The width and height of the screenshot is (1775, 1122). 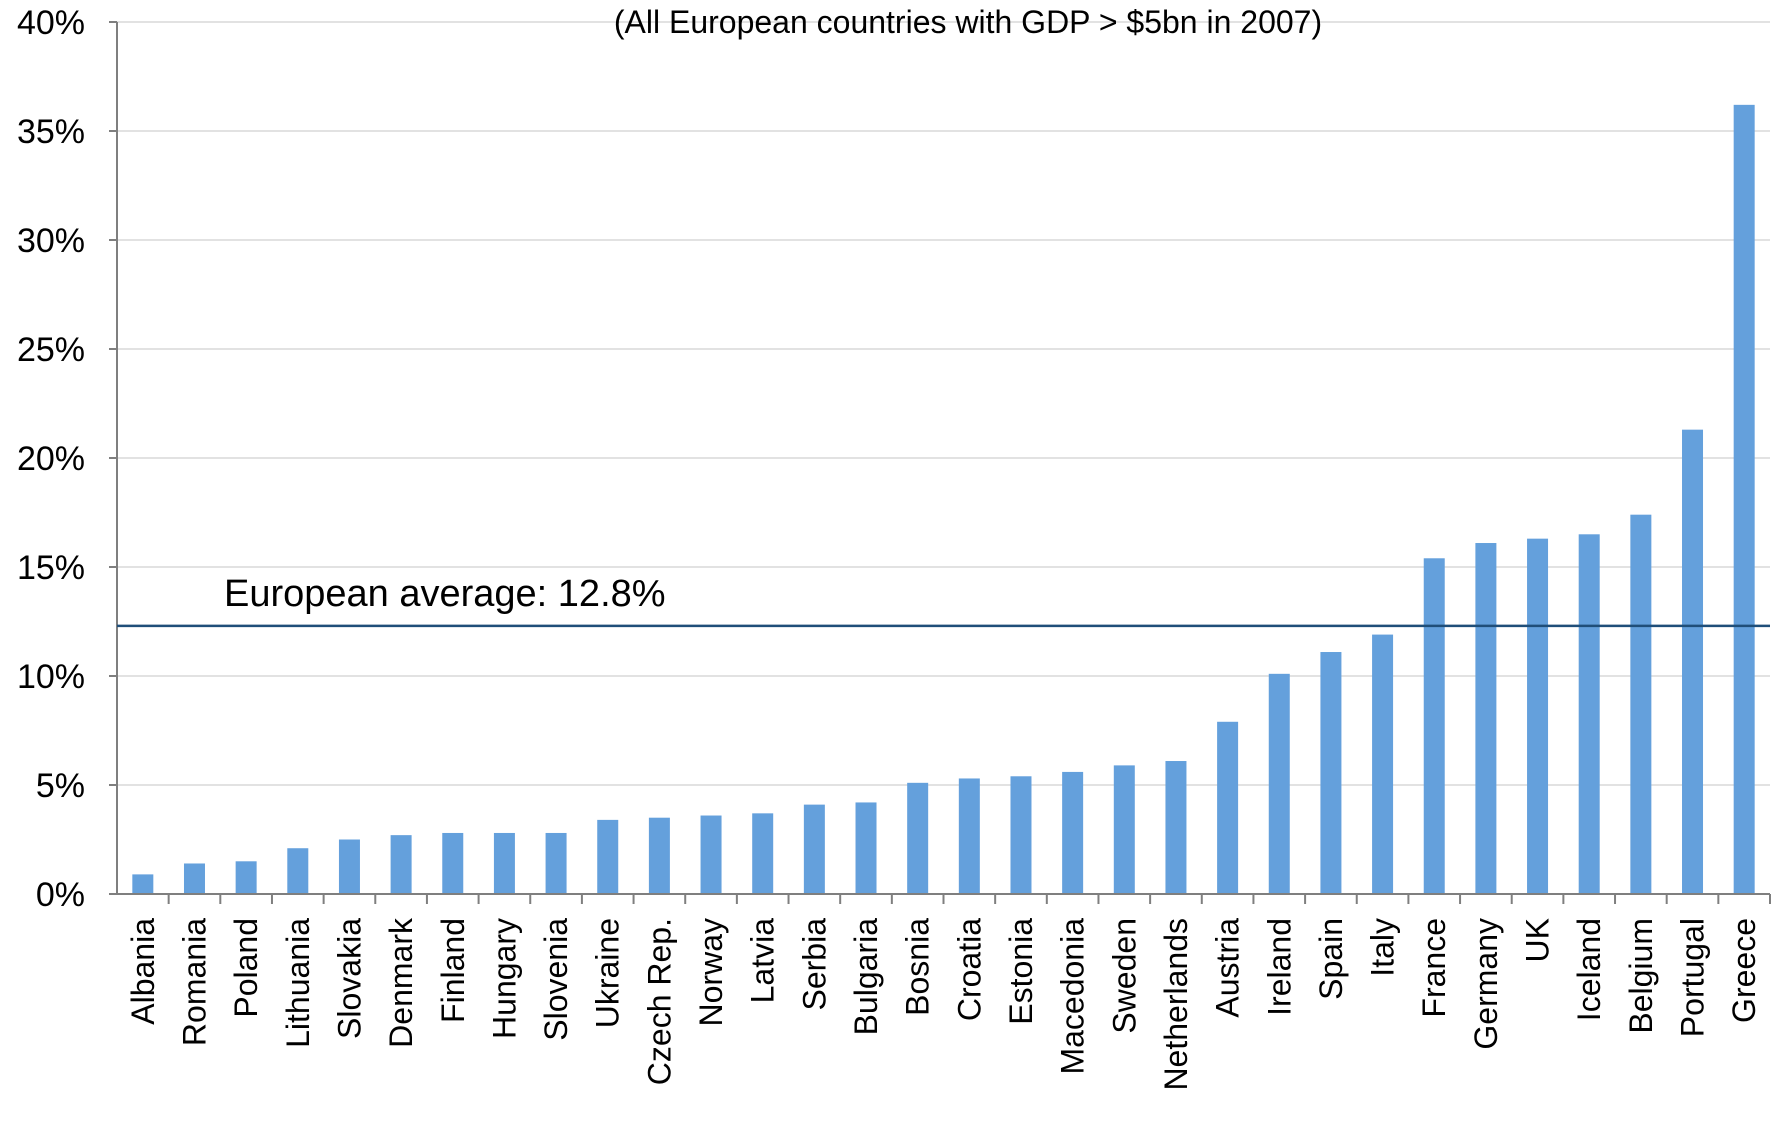 I want to click on bar-bulgaria, so click(x=866, y=848).